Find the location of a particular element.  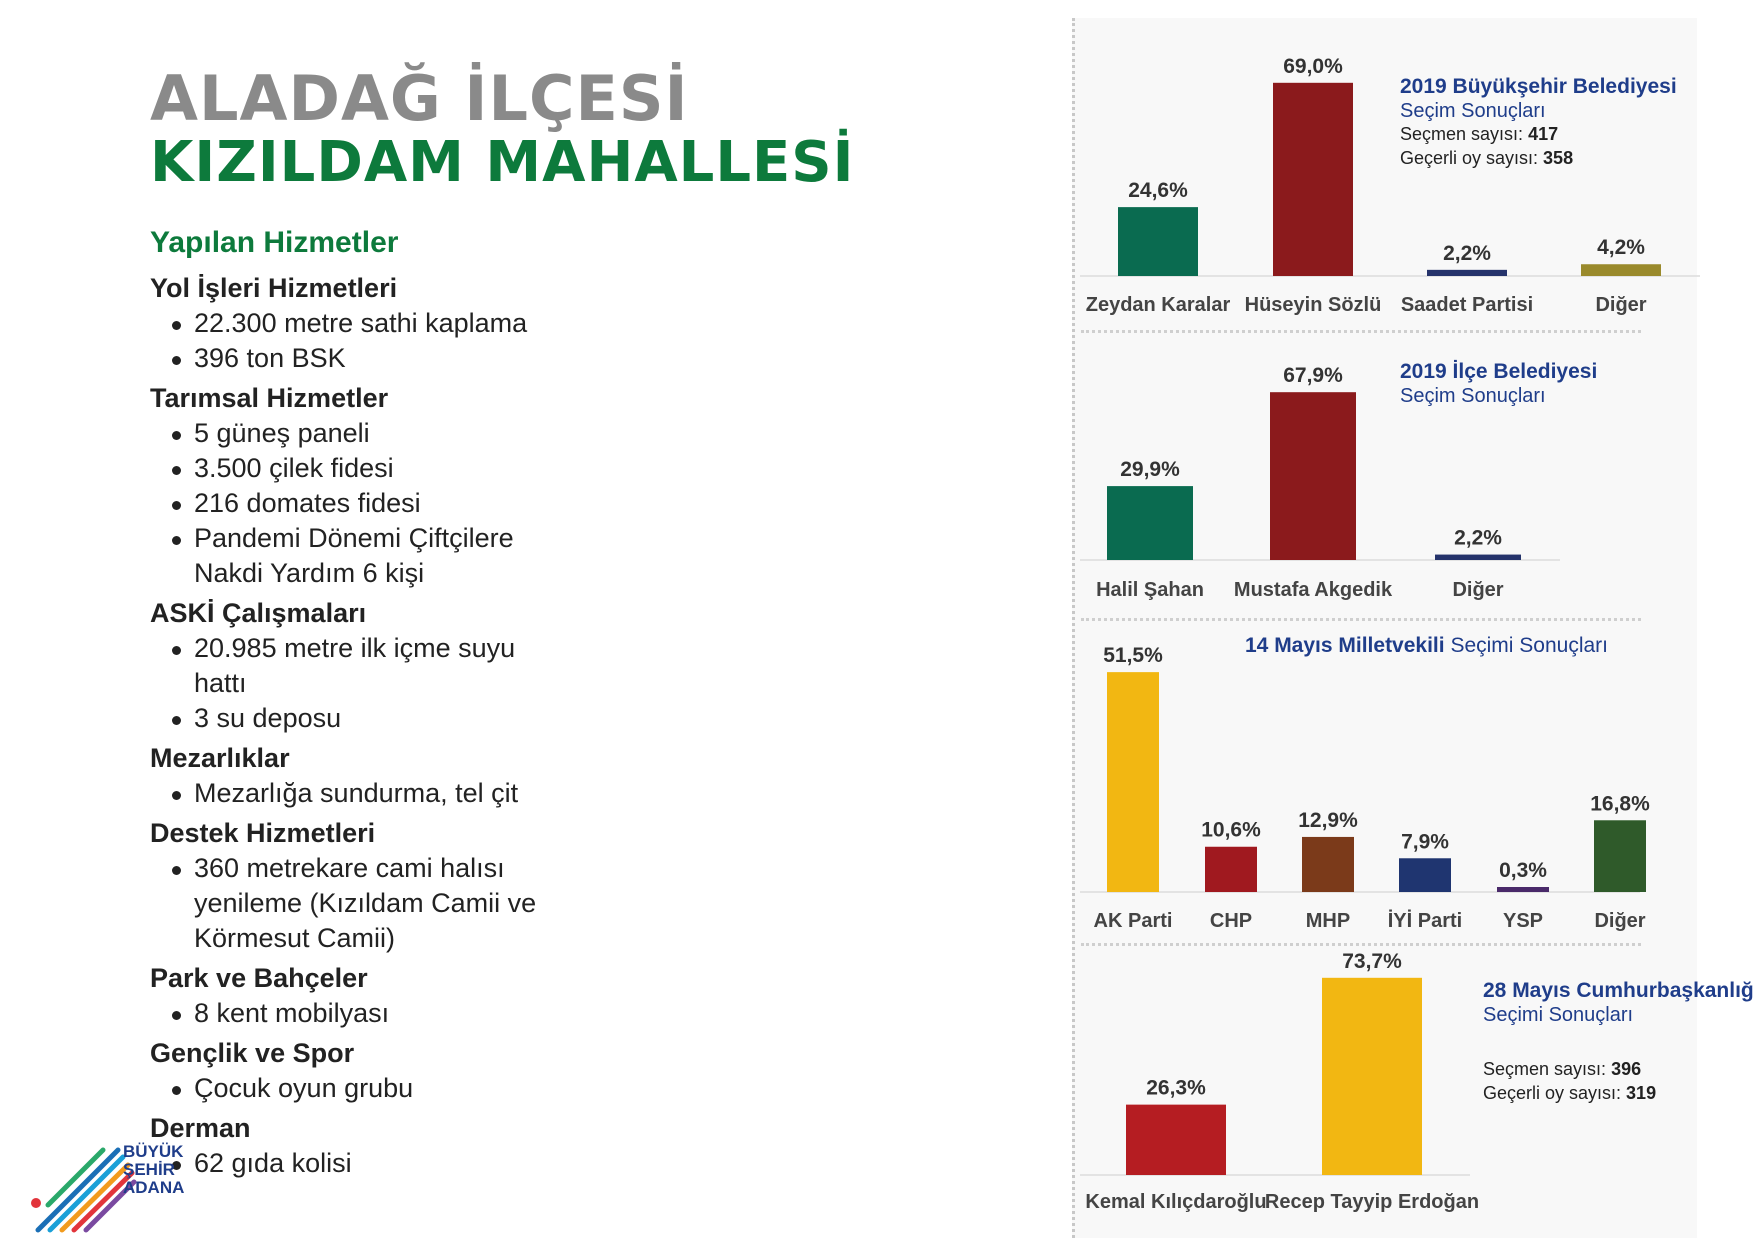

service-category: ASKİ Çalışmaları is located at coordinates (258, 613).